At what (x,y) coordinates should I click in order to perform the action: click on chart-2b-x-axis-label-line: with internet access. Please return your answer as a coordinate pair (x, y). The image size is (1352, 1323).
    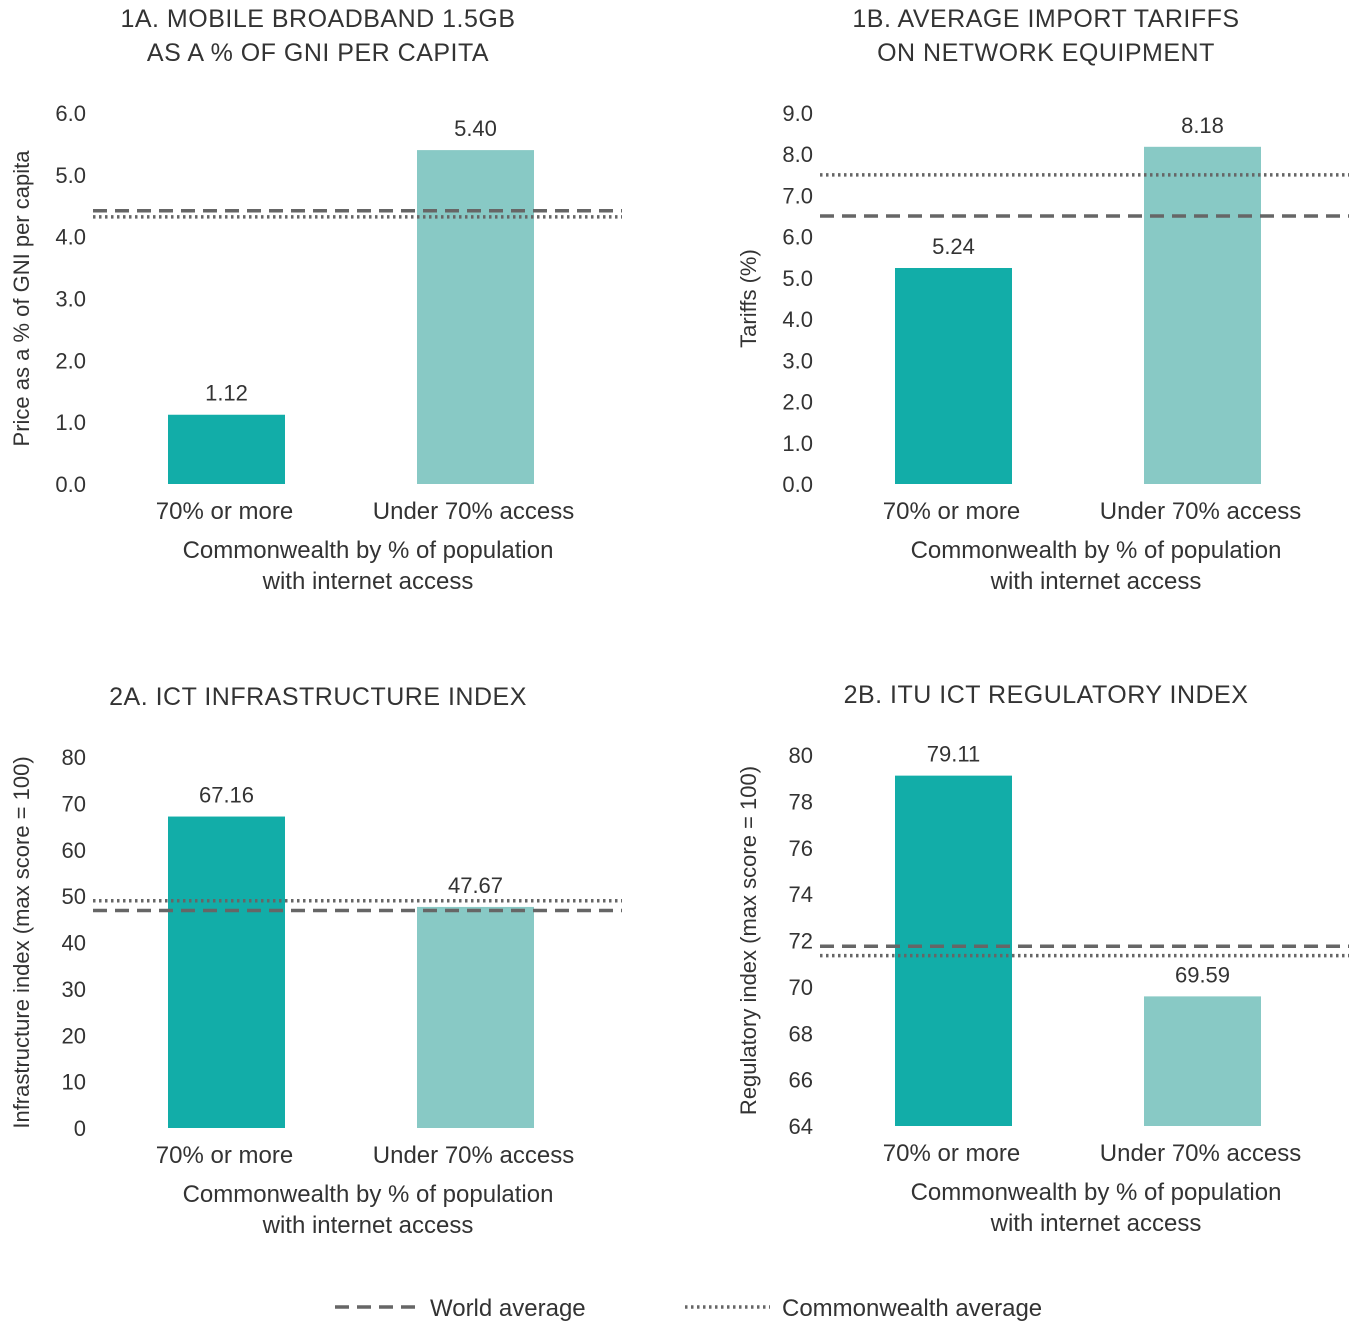
    Looking at the image, I should click on (1096, 1223).